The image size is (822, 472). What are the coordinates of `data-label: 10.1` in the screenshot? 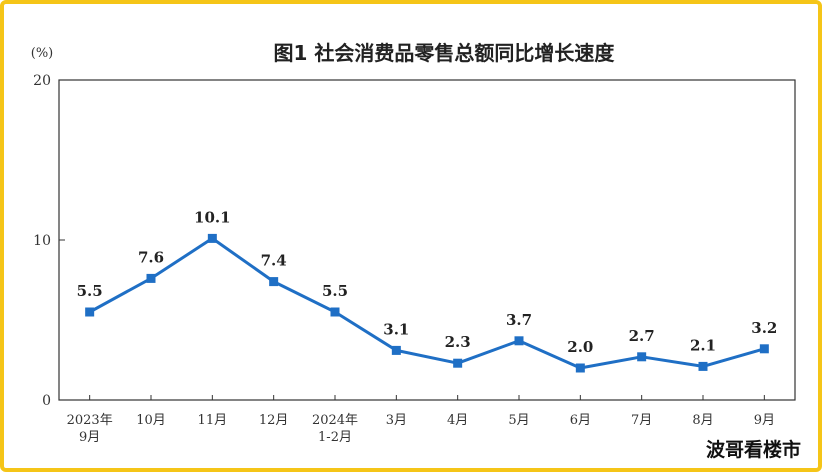 It's located at (212, 217).